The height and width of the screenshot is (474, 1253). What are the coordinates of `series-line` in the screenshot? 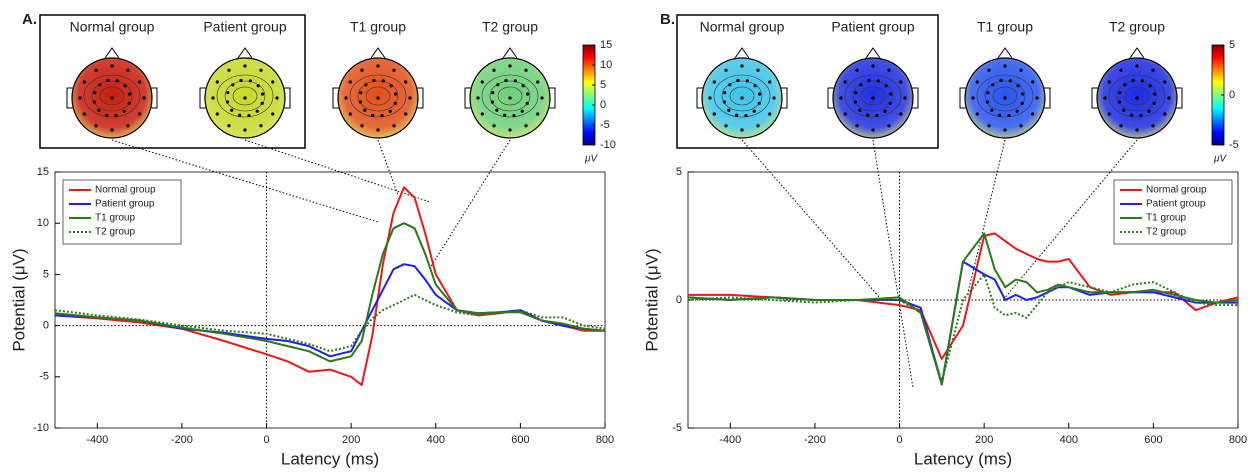 It's located at (962, 328).